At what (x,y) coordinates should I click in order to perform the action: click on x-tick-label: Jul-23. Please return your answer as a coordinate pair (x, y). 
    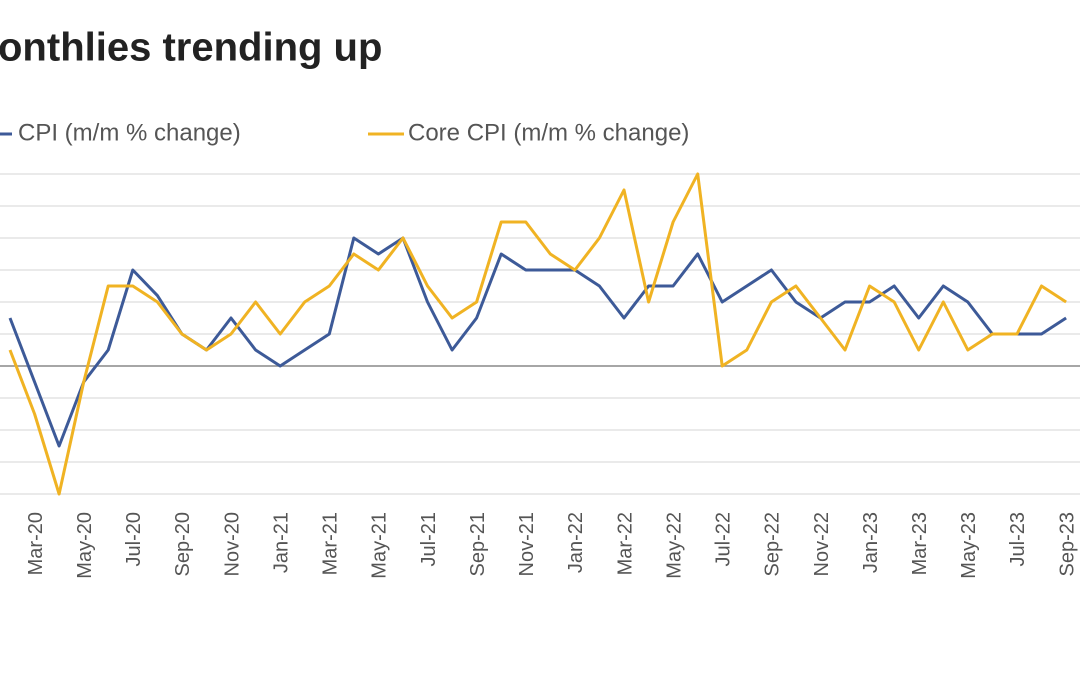
    Looking at the image, I should click on (1018, 539).